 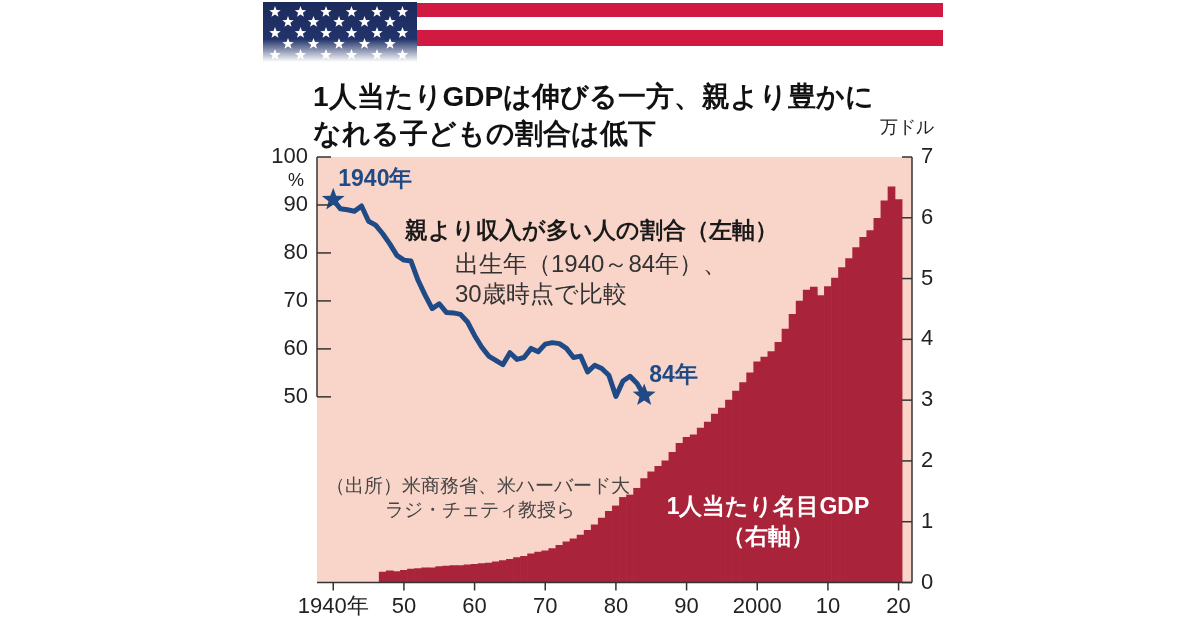 I want to click on annotation: 30歳時点で比較, so click(x=541, y=293).